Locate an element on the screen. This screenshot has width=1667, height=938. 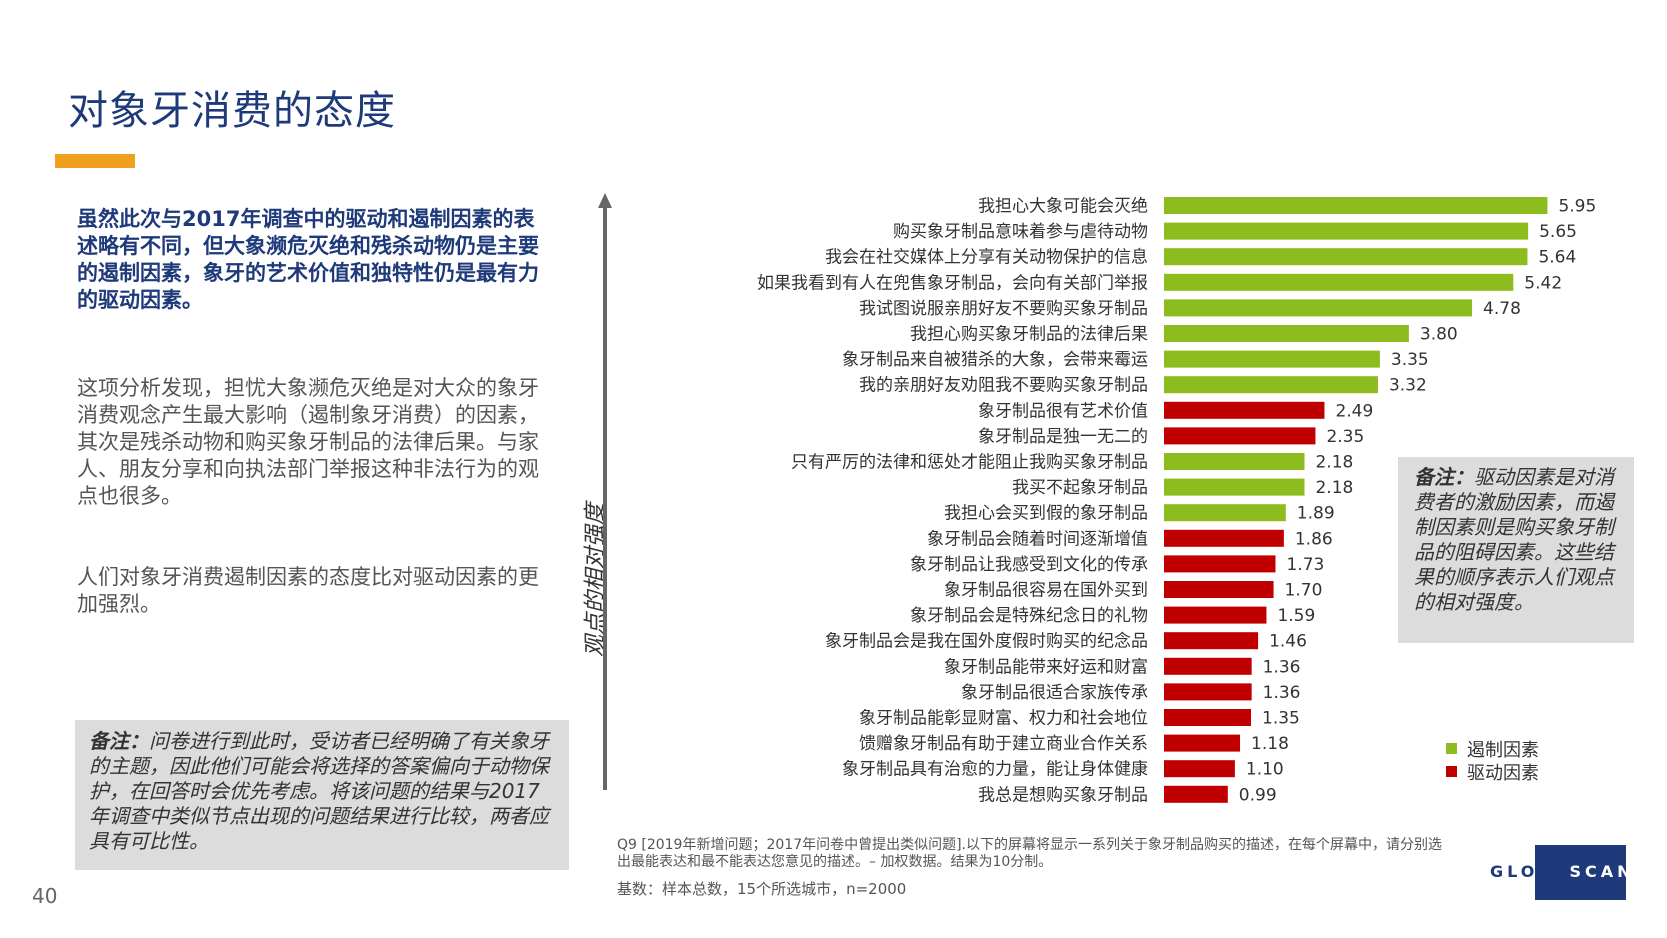
note-left-label: 备注： is located at coordinates (119, 741).